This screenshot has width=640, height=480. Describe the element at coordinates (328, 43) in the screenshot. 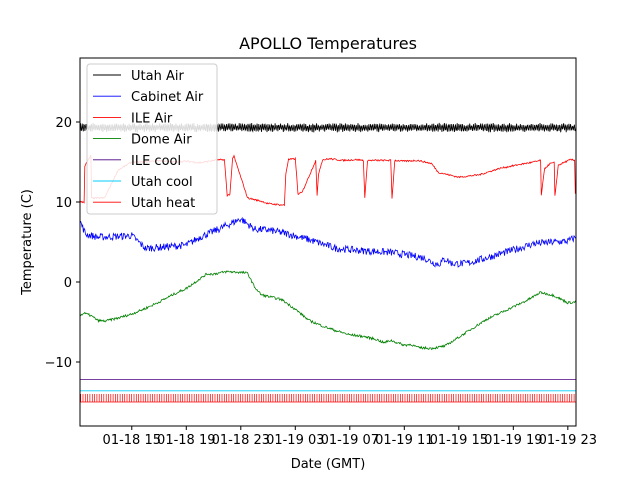

I see `chart-title: APOLLO Temperatures` at that location.